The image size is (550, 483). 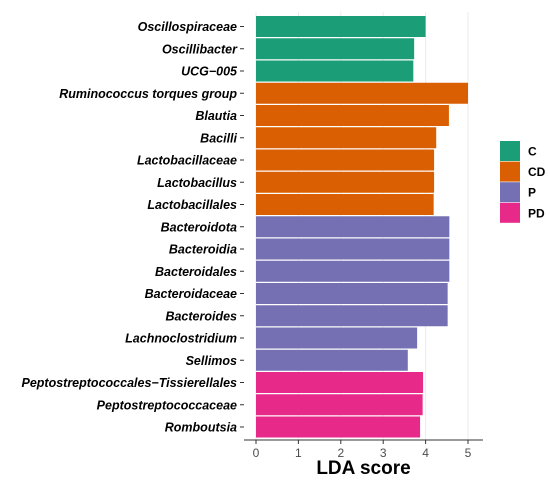 I want to click on y-tick-label-5: Bacilli, so click(x=218, y=138).